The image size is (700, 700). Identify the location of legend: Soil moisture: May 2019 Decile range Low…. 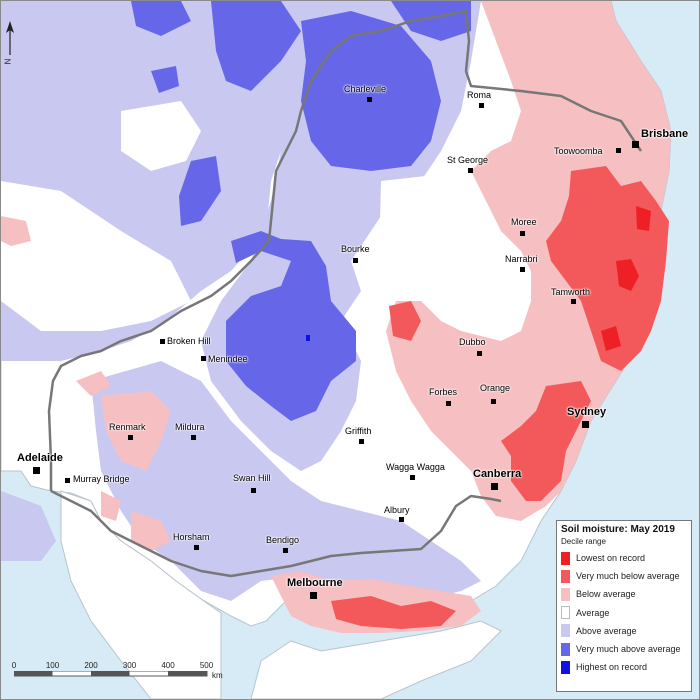
(624, 606).